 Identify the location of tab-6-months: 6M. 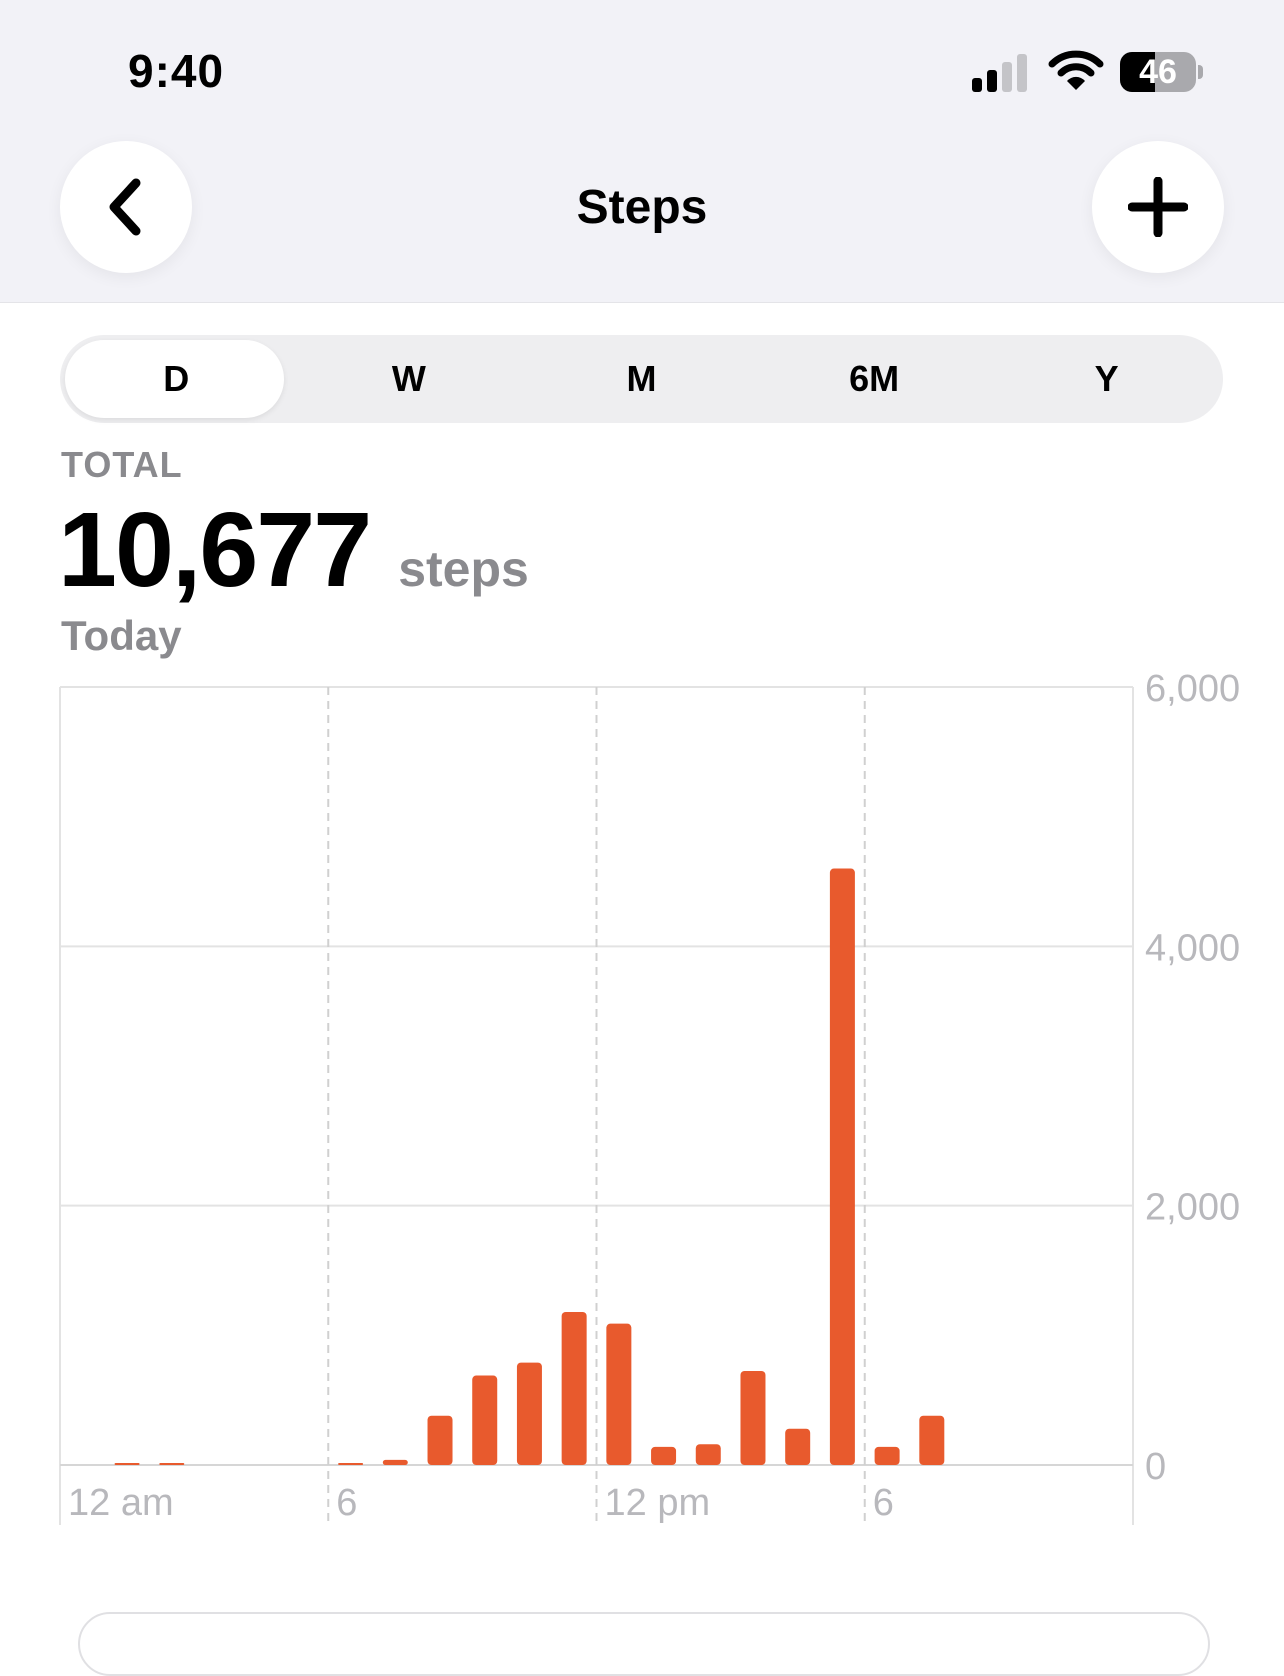
(874, 378).